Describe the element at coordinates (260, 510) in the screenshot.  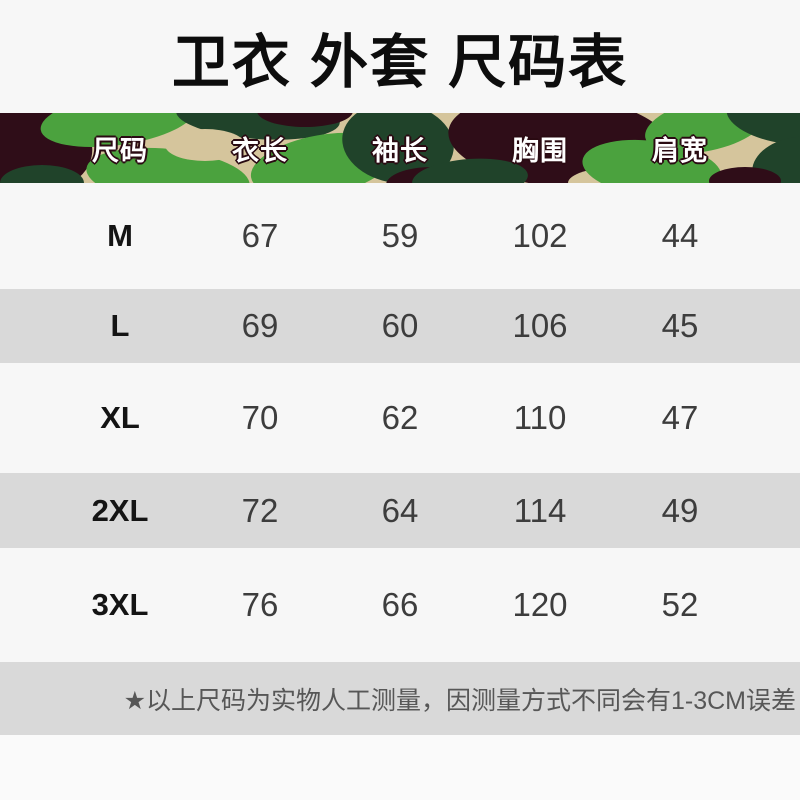
I see `value-cell: 72` at that location.